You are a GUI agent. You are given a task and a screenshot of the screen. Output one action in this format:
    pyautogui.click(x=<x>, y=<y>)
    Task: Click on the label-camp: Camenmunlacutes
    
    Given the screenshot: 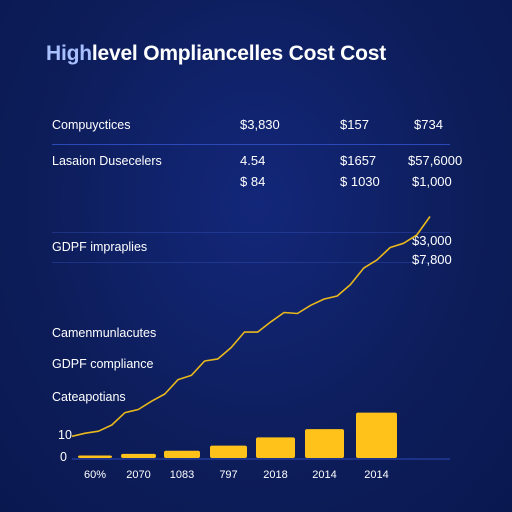 What is the action you would take?
    pyautogui.click(x=104, y=333)
    